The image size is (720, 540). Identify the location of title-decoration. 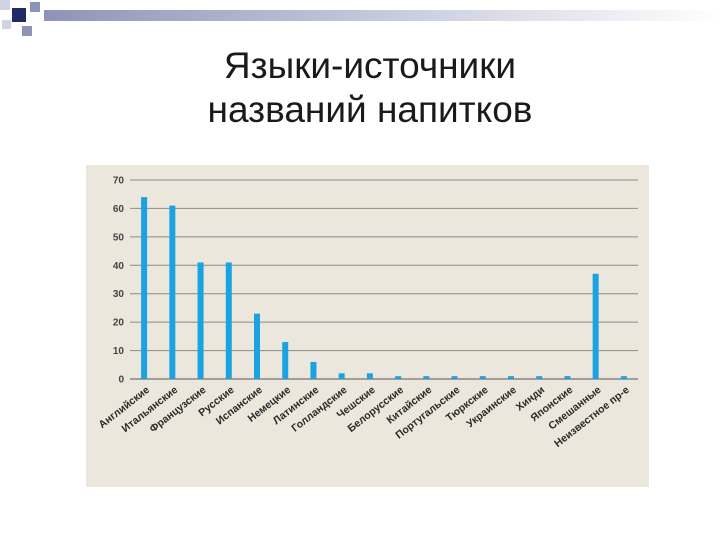
(360, 18).